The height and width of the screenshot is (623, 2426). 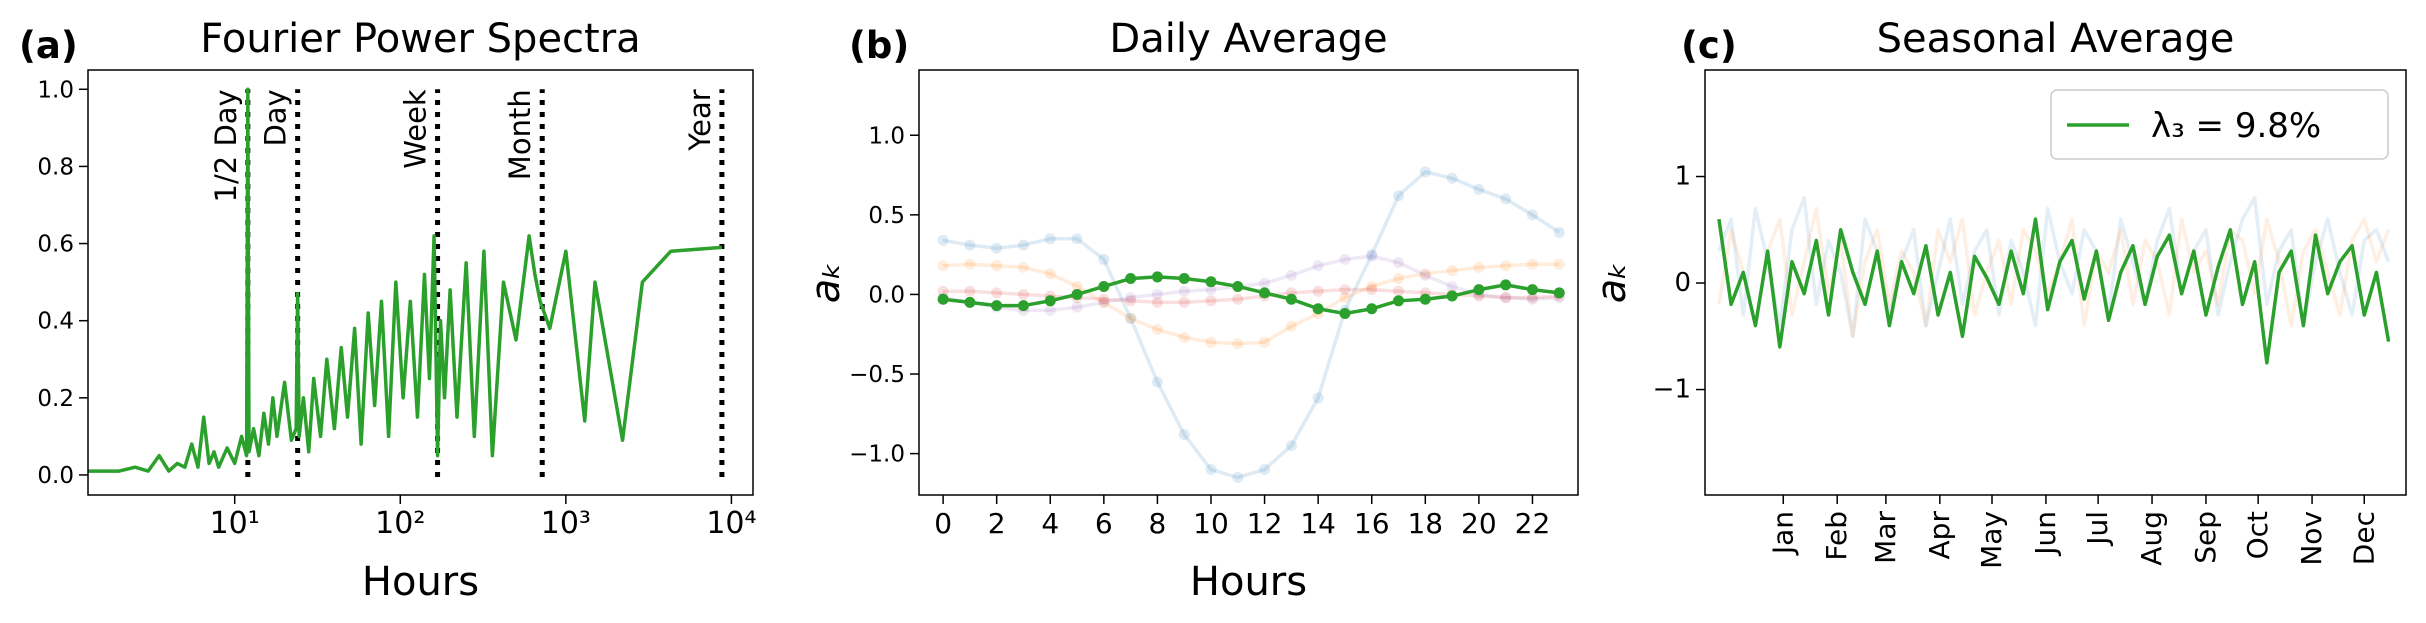 What do you see at coordinates (420, 39) in the screenshot?
I see `chart-title: Fourier Power Spectra` at bounding box center [420, 39].